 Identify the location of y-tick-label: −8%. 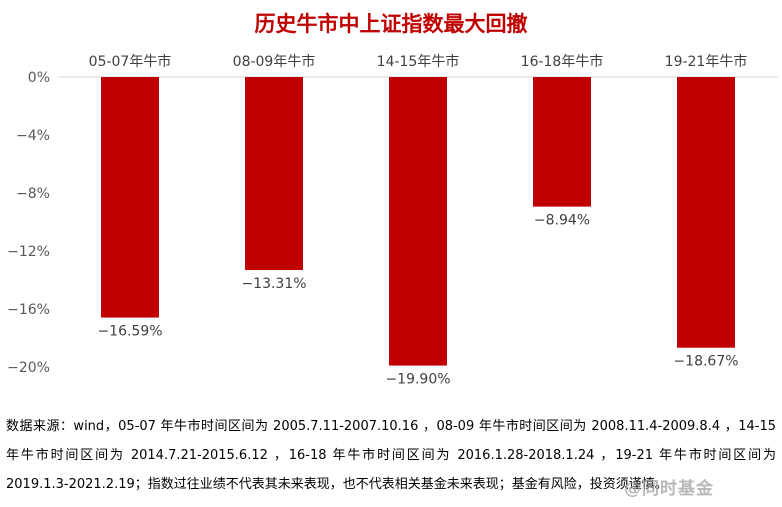
(33, 194).